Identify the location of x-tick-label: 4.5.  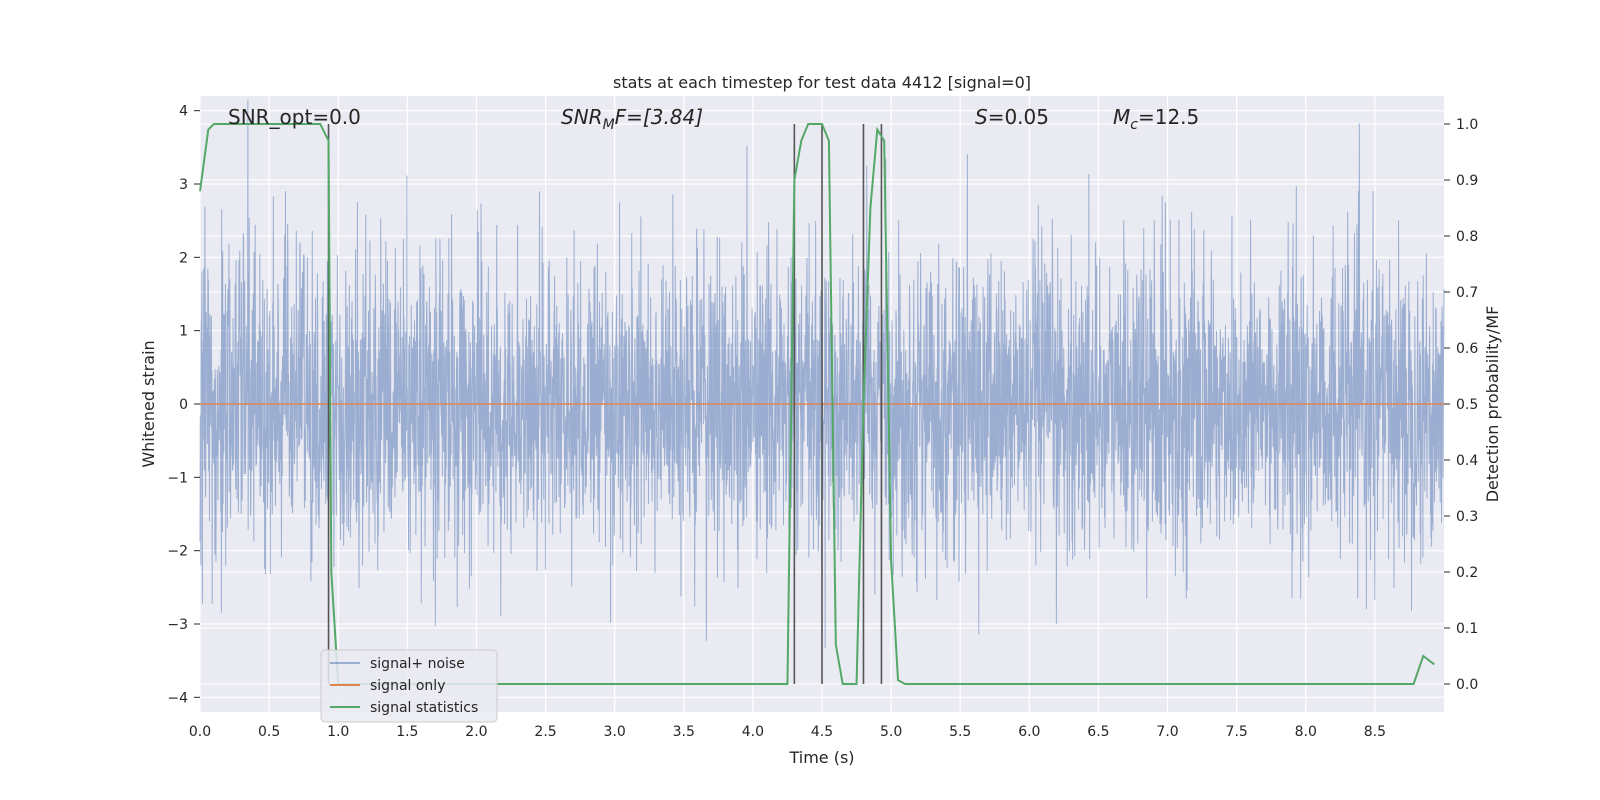
(822, 732).